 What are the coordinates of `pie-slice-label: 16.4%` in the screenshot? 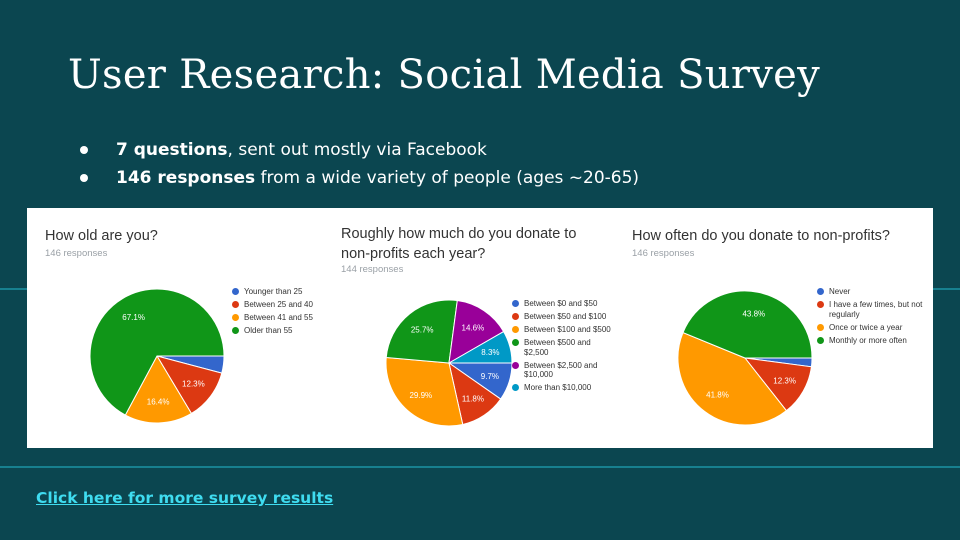 It's located at (158, 402).